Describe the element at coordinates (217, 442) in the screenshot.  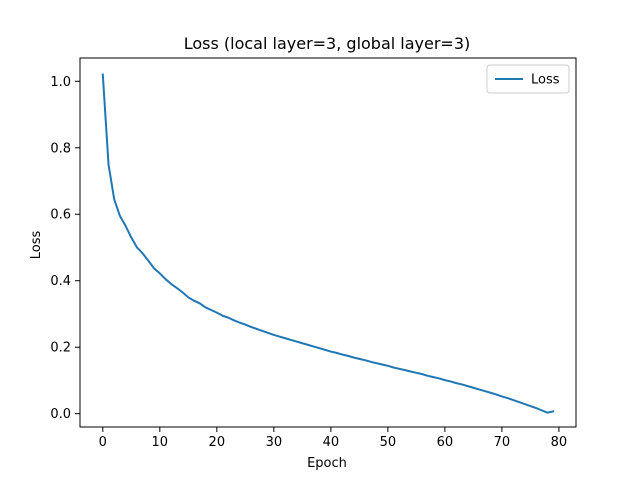
I see `x-tick-label: 20` at that location.